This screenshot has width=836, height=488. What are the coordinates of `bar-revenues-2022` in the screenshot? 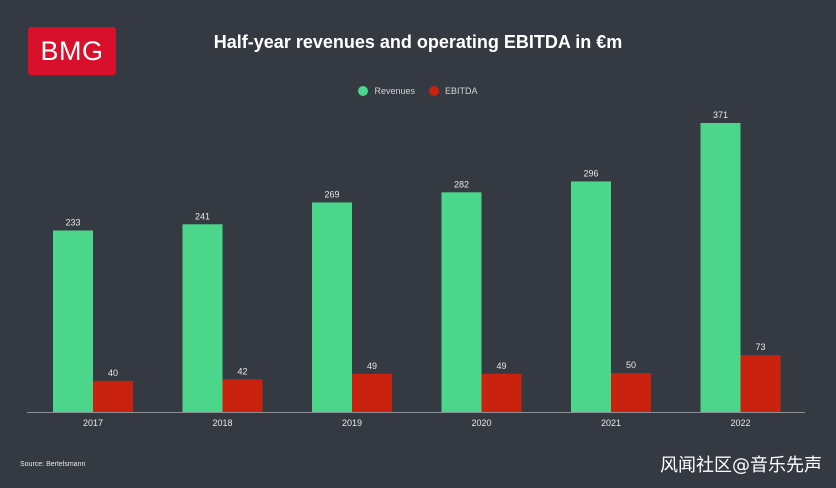 It's located at (720, 267).